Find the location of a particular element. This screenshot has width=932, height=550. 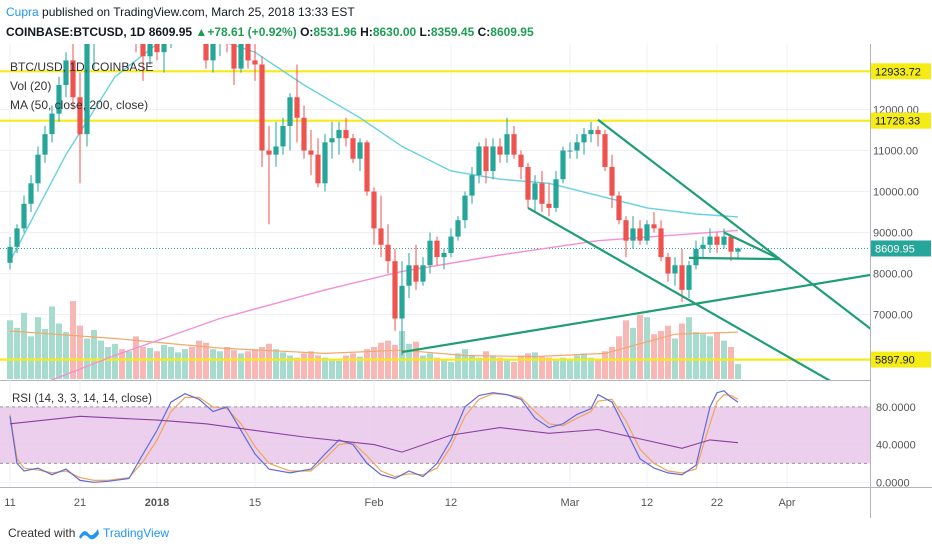

legend-volume: Vol (20) is located at coordinates (31, 86).